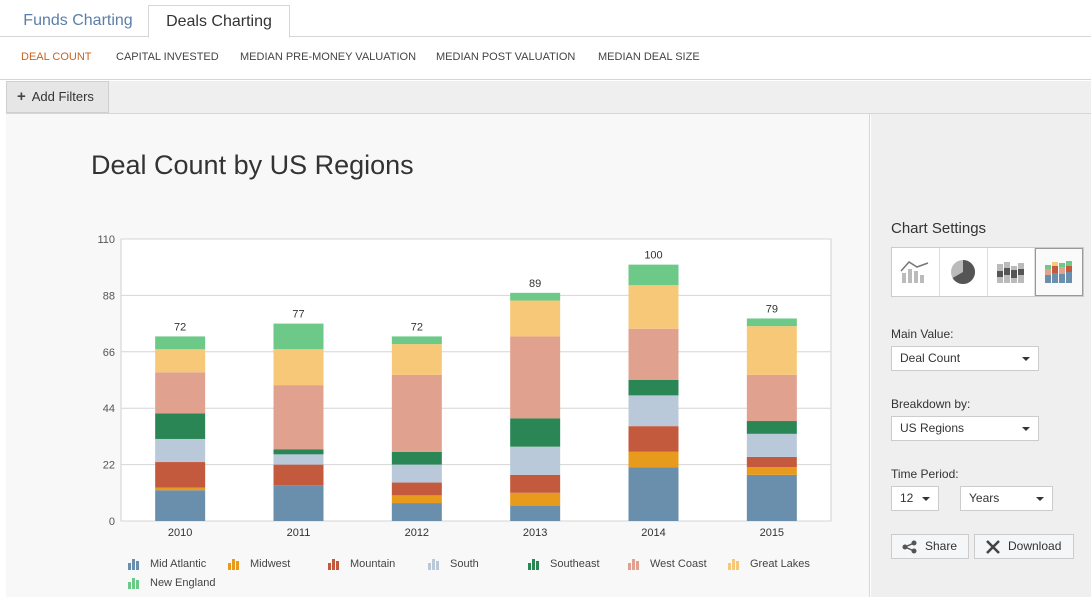 The image size is (1091, 597). Describe the element at coordinates (299, 533) in the screenshot. I see `x-tick-label: 2011` at that location.